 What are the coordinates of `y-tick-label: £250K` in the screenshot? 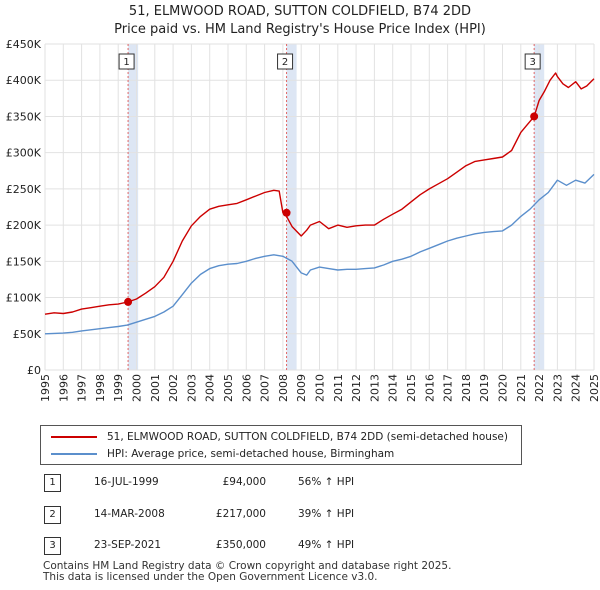 It's located at (24, 189).